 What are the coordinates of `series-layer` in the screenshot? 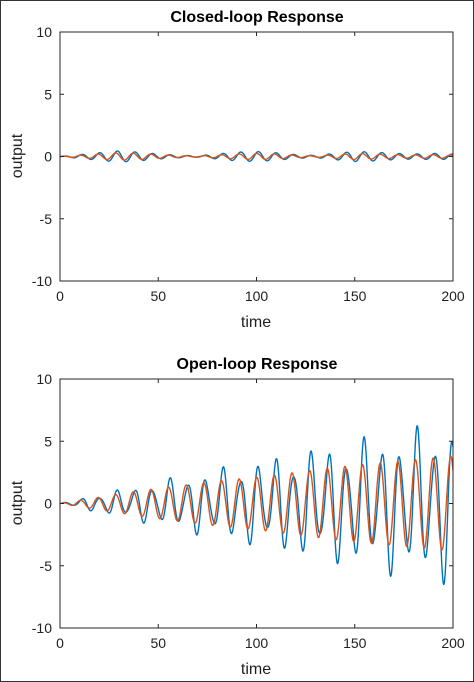 It's located at (256, 156).